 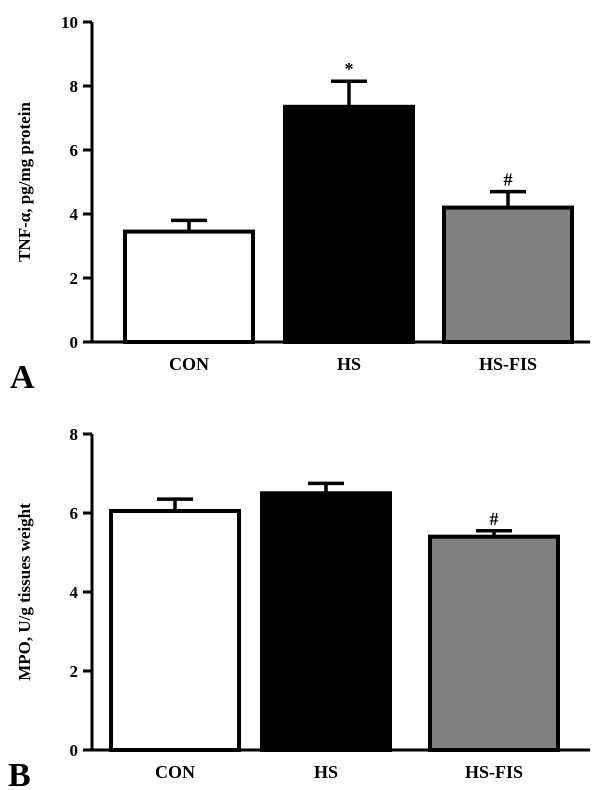 What do you see at coordinates (24, 592) in the screenshot?
I see `y-axis-title: MPO, U/g tissues weight` at bounding box center [24, 592].